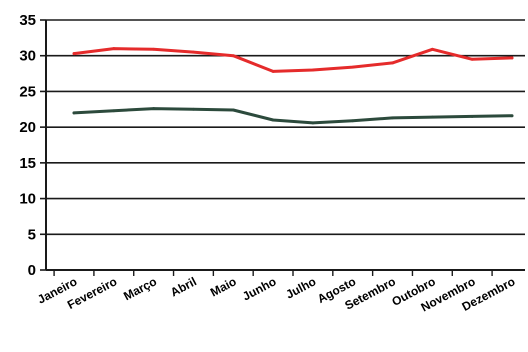 The image size is (528, 352). I want to click on x-tick-label-5: Junho, so click(259, 288).